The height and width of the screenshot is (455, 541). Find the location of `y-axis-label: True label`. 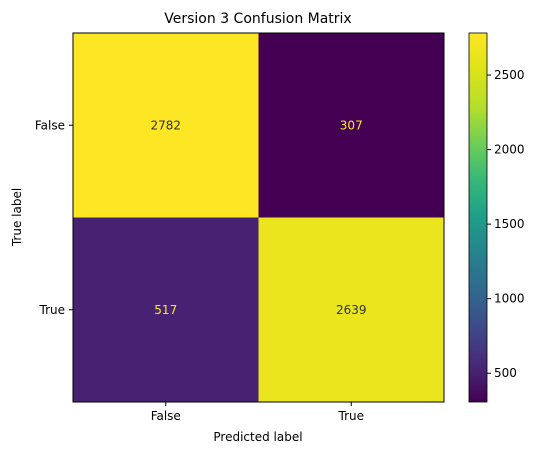

y-axis-label: True label is located at coordinates (17, 217).